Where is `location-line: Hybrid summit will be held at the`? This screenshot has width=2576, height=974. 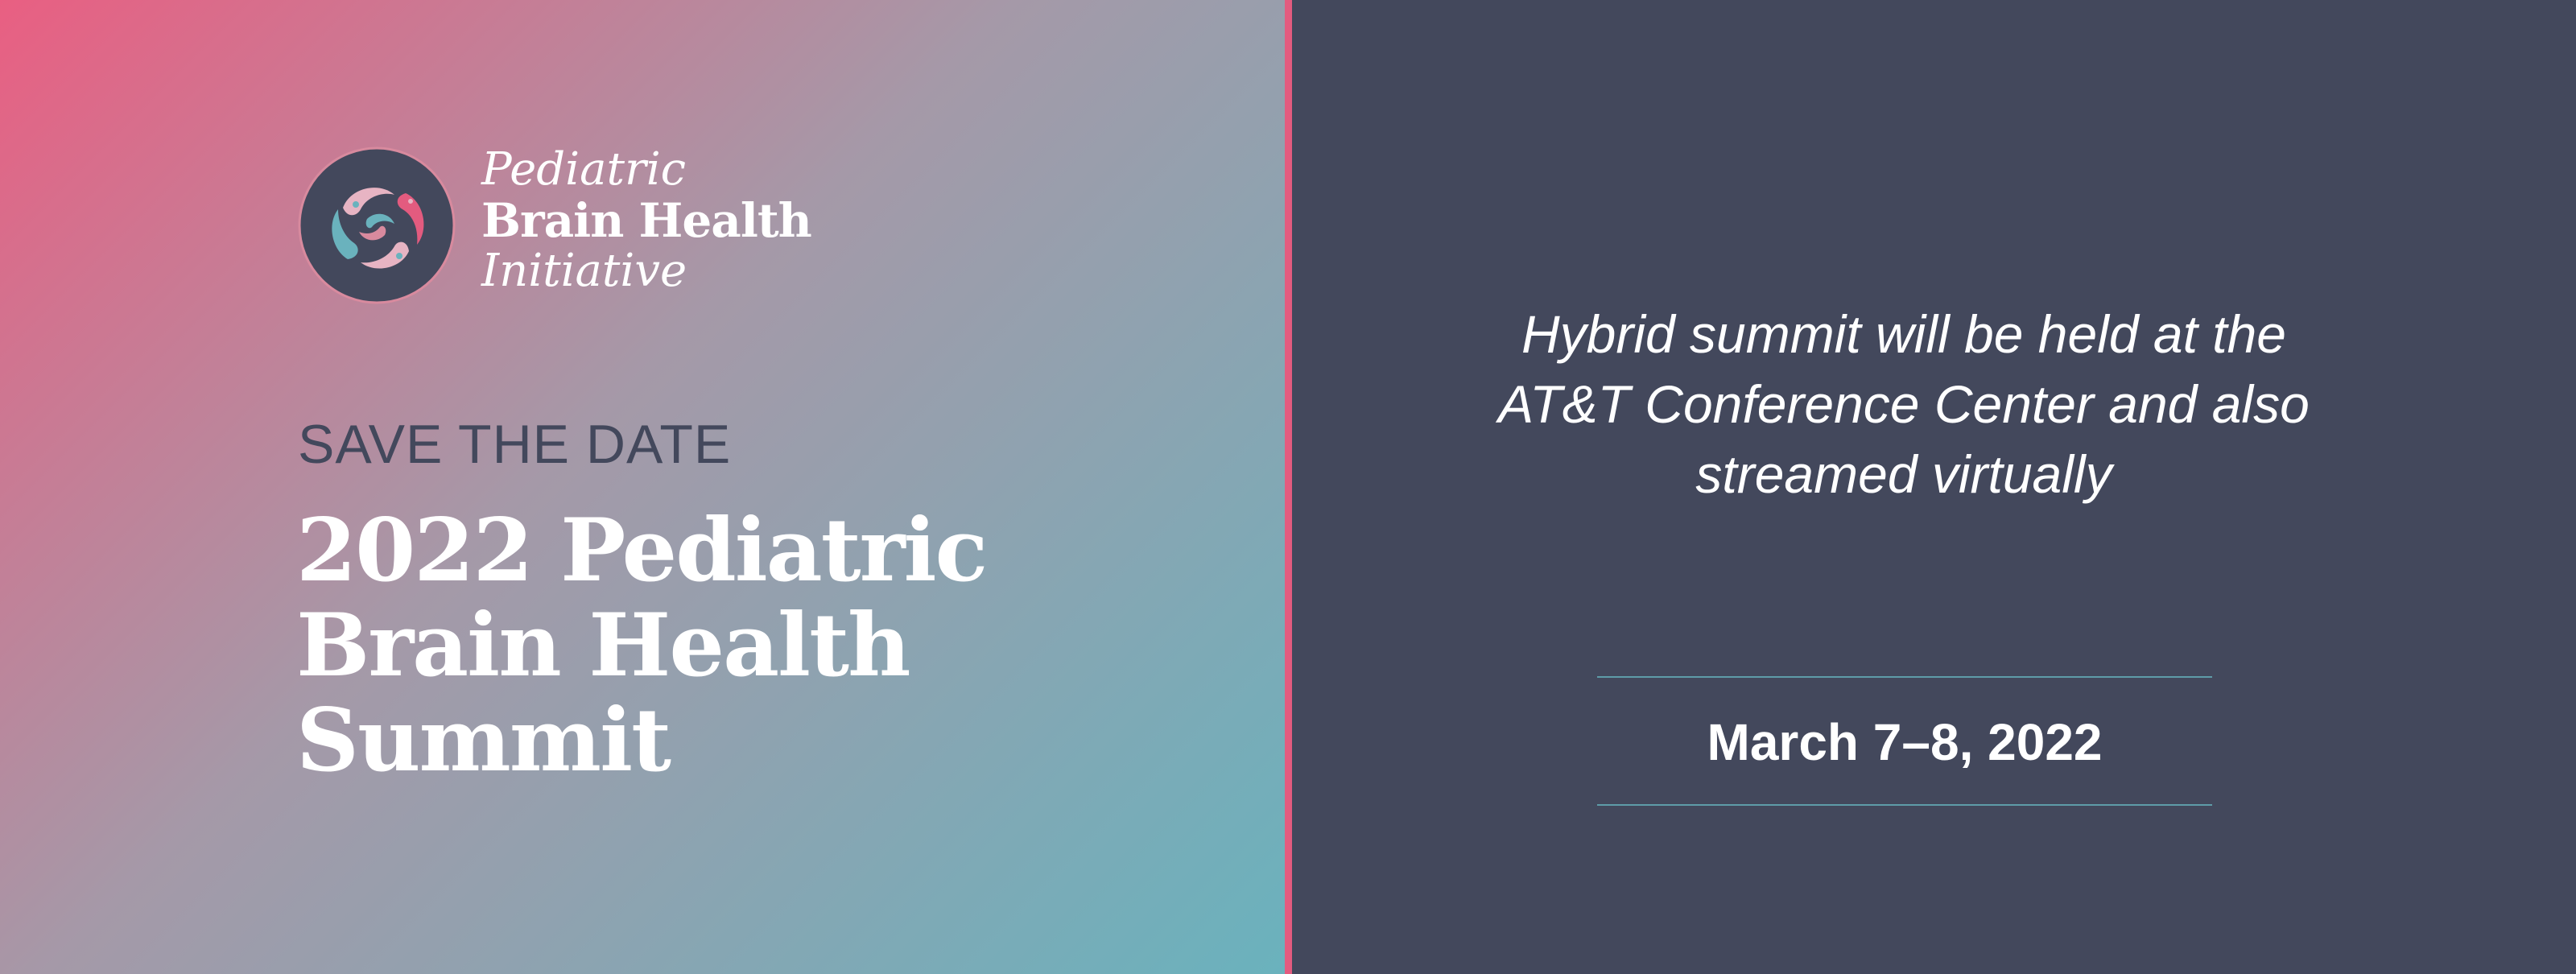
location-line: Hybrid summit will be held at the is located at coordinates (1904, 334).